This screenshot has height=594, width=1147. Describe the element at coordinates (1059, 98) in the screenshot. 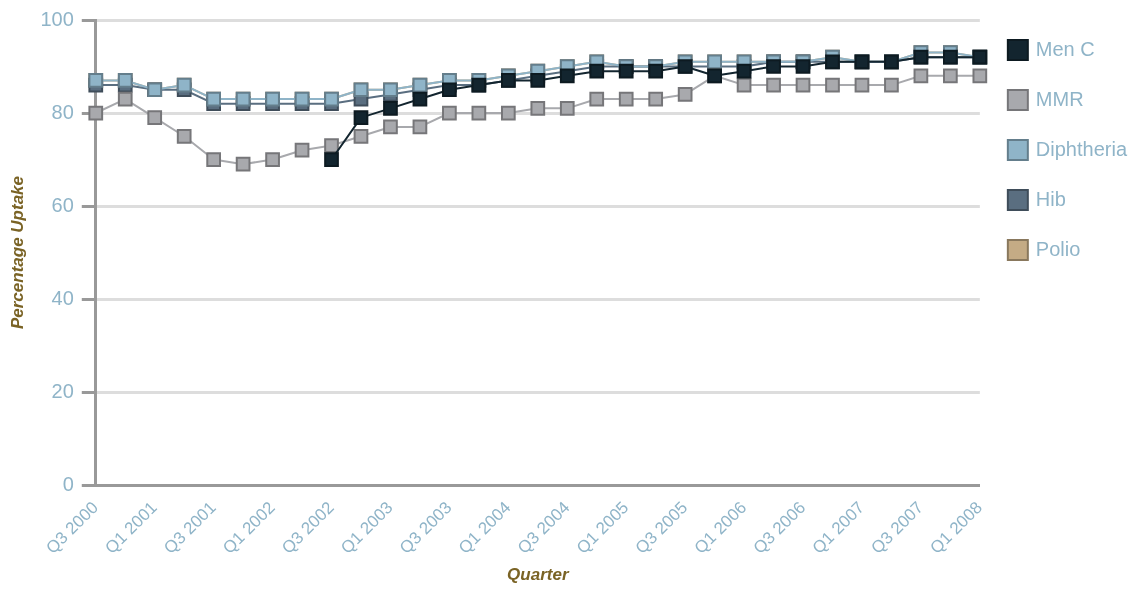

I see `legend-label: MMR` at that location.